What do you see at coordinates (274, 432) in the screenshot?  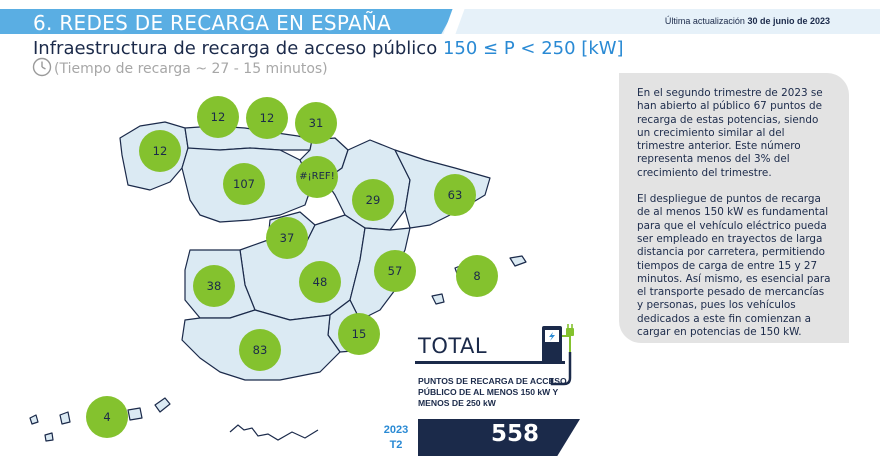 I see `north-africa-coast` at bounding box center [274, 432].